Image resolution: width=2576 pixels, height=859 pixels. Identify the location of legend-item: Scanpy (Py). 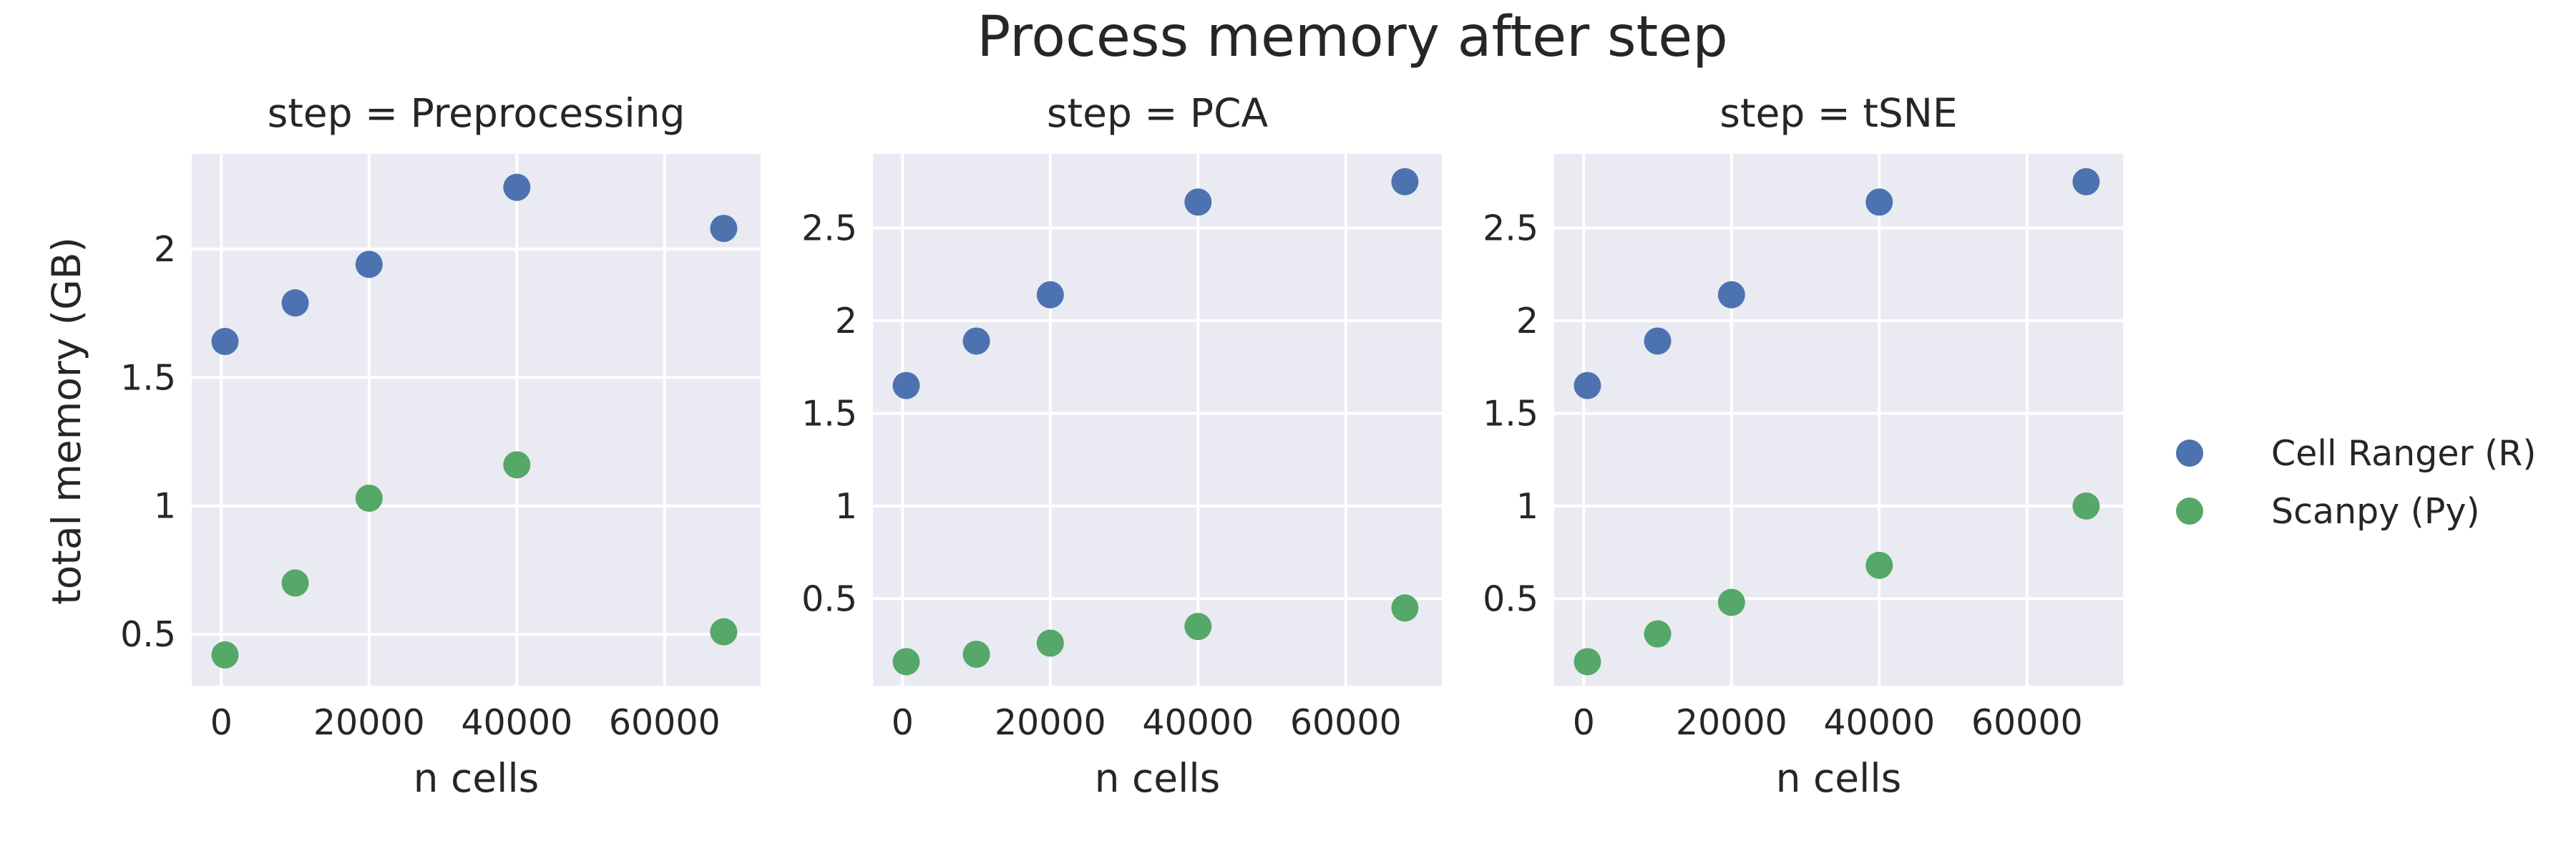
(2328, 511).